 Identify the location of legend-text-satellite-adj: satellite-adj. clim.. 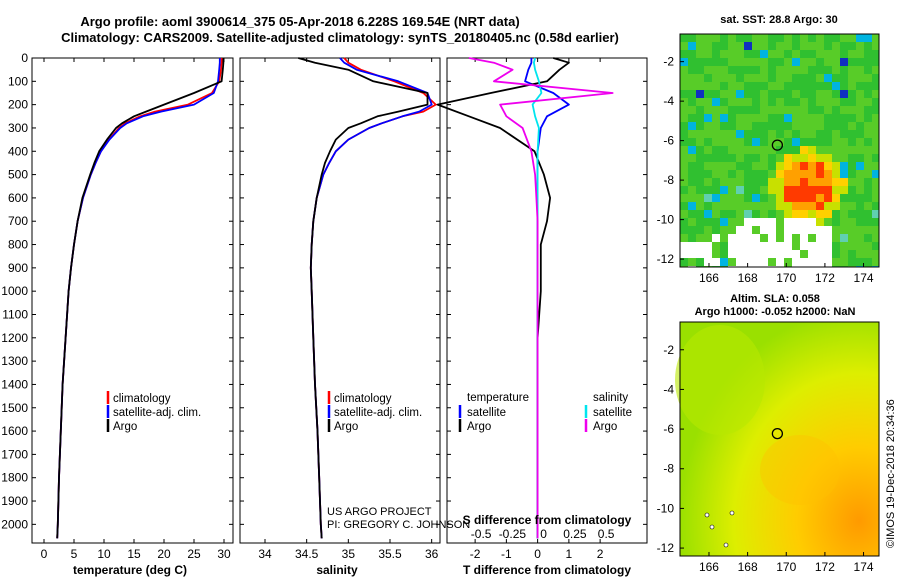
(157, 413).